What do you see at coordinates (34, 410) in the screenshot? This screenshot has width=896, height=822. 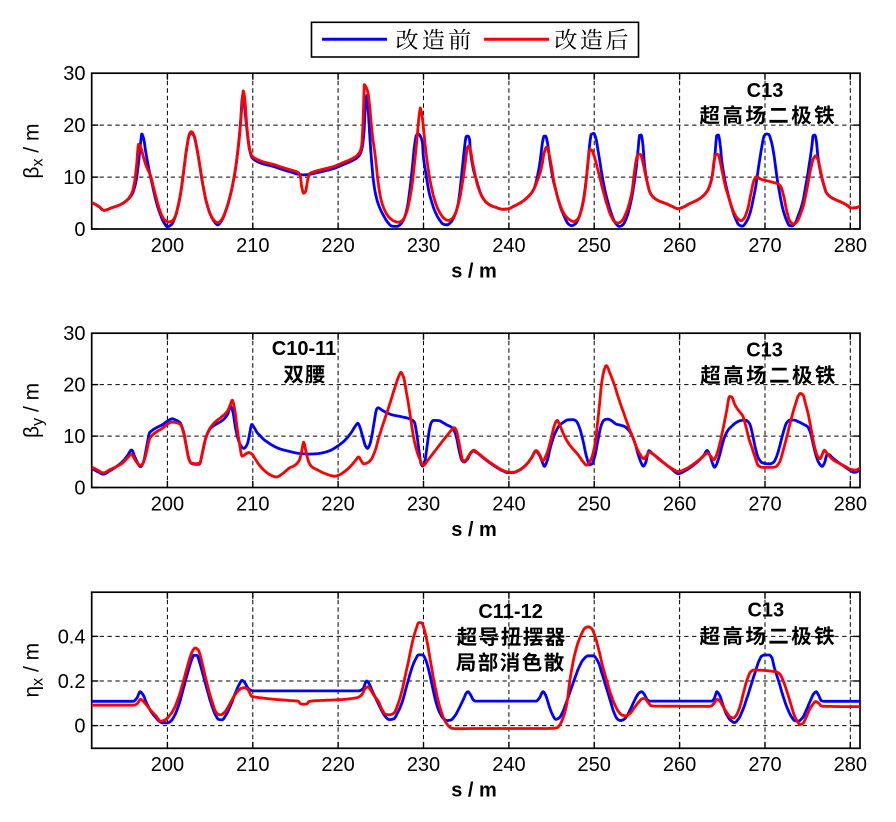 I see `svg-text: βy / m` at bounding box center [34, 410].